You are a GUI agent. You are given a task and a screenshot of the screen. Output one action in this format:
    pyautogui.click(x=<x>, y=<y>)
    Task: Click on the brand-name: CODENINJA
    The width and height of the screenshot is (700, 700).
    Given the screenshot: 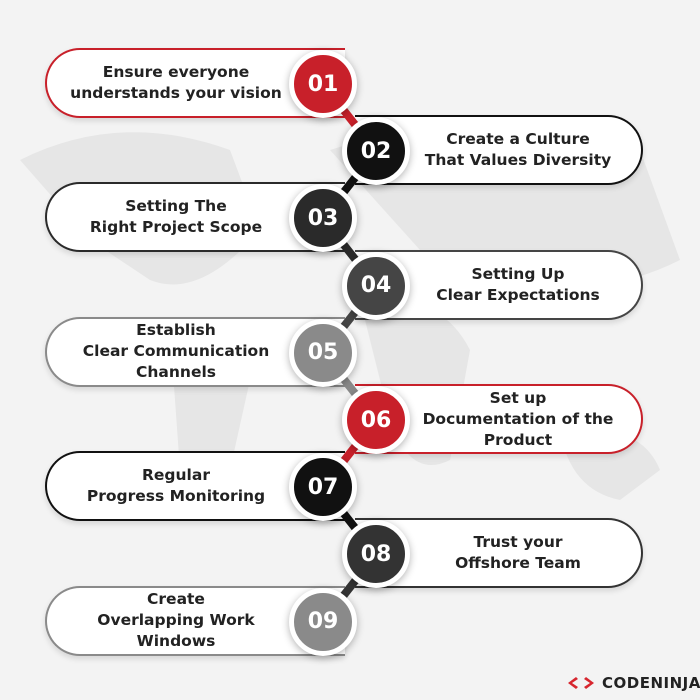 What is the action you would take?
    pyautogui.click(x=651, y=683)
    